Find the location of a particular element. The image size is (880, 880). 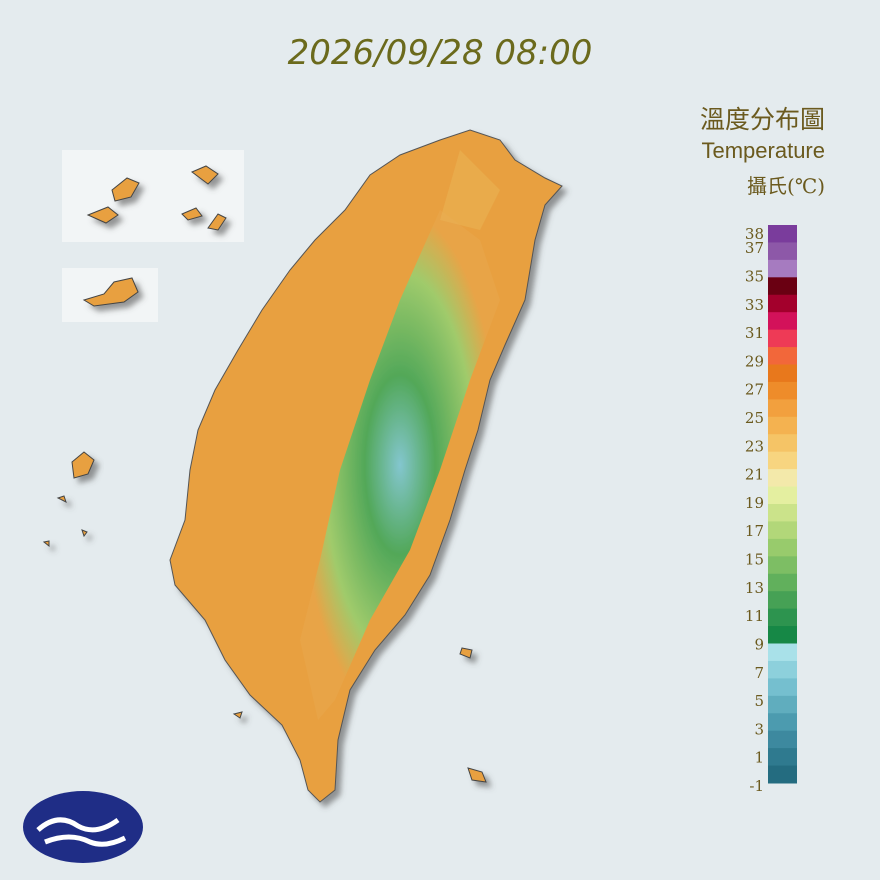

legend-tick-label: 31 is located at coordinates (754, 333).